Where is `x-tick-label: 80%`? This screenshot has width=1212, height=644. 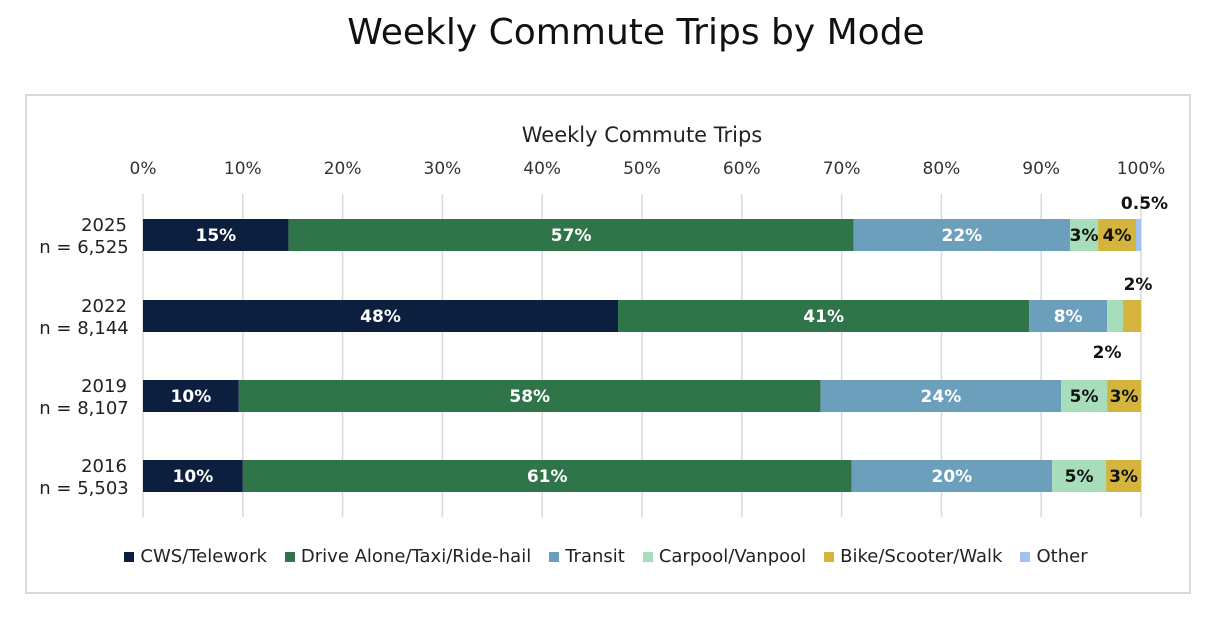 x-tick-label: 80% is located at coordinates (942, 169).